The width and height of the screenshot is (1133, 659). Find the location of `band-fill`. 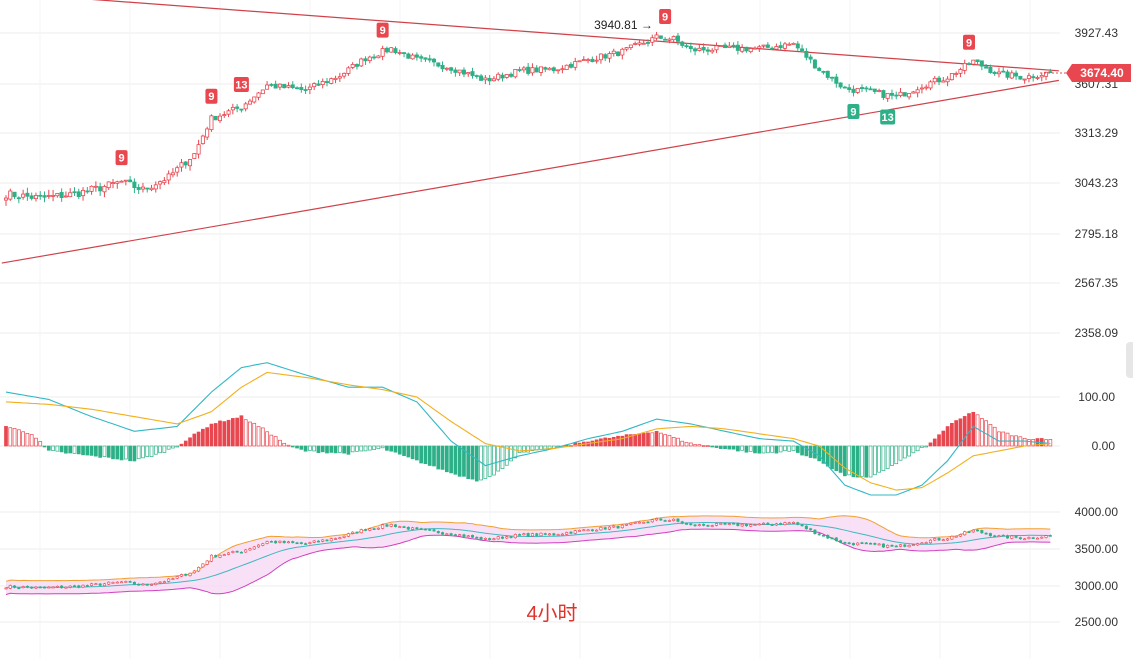

band-fill is located at coordinates (528, 555).